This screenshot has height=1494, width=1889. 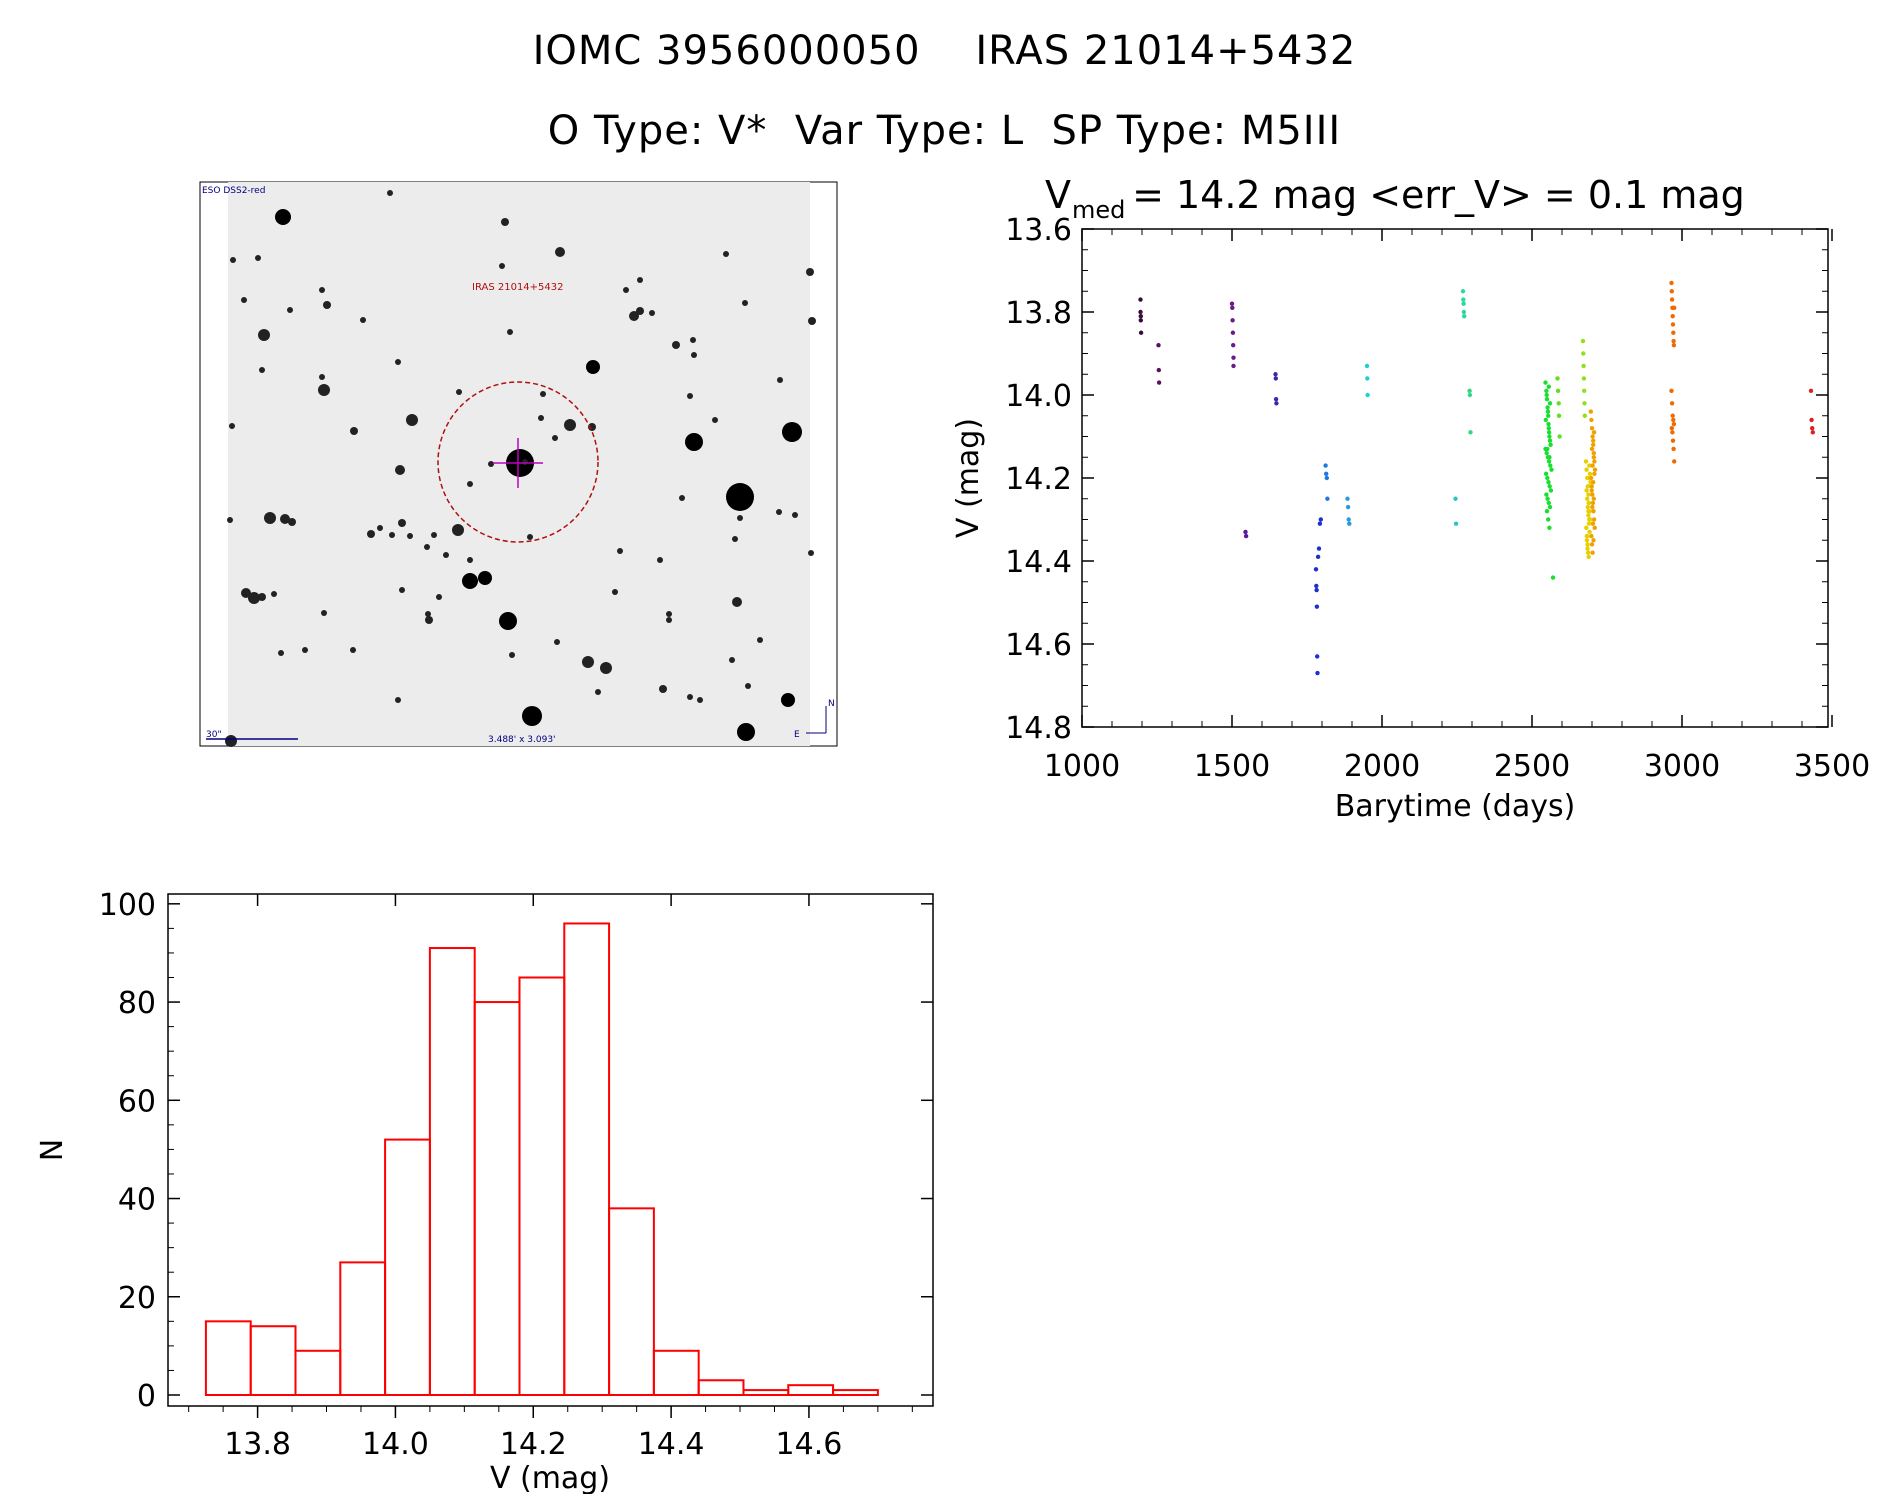 What do you see at coordinates (1038, 728) in the screenshot?
I see `lc-ytick-label: 14.8` at bounding box center [1038, 728].